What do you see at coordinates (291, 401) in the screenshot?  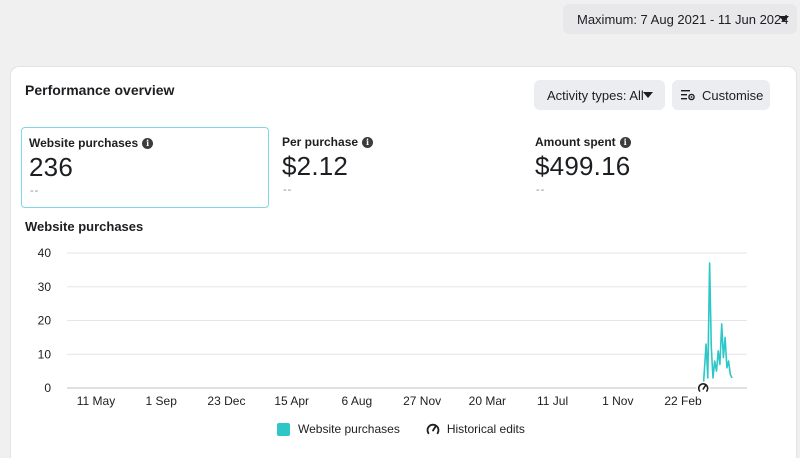 I see `x-tick-label: 15 Apr` at bounding box center [291, 401].